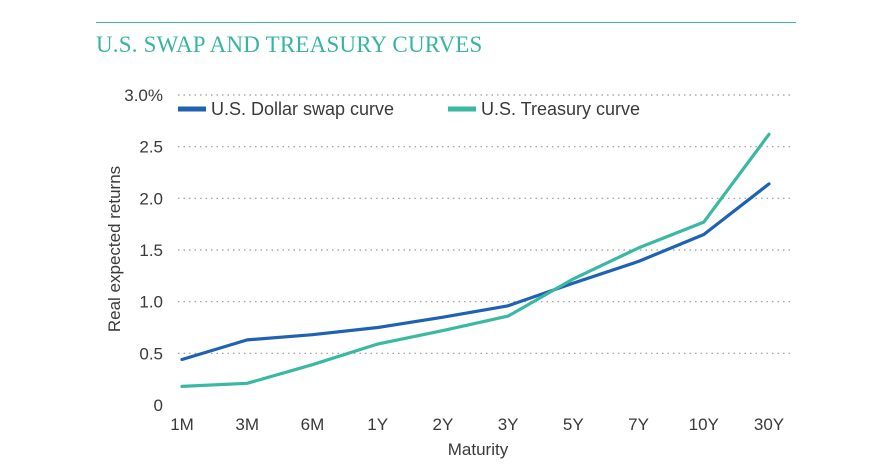 Image resolution: width=889 pixels, height=467 pixels. I want to click on x-tick-label: 10Y, so click(704, 424).